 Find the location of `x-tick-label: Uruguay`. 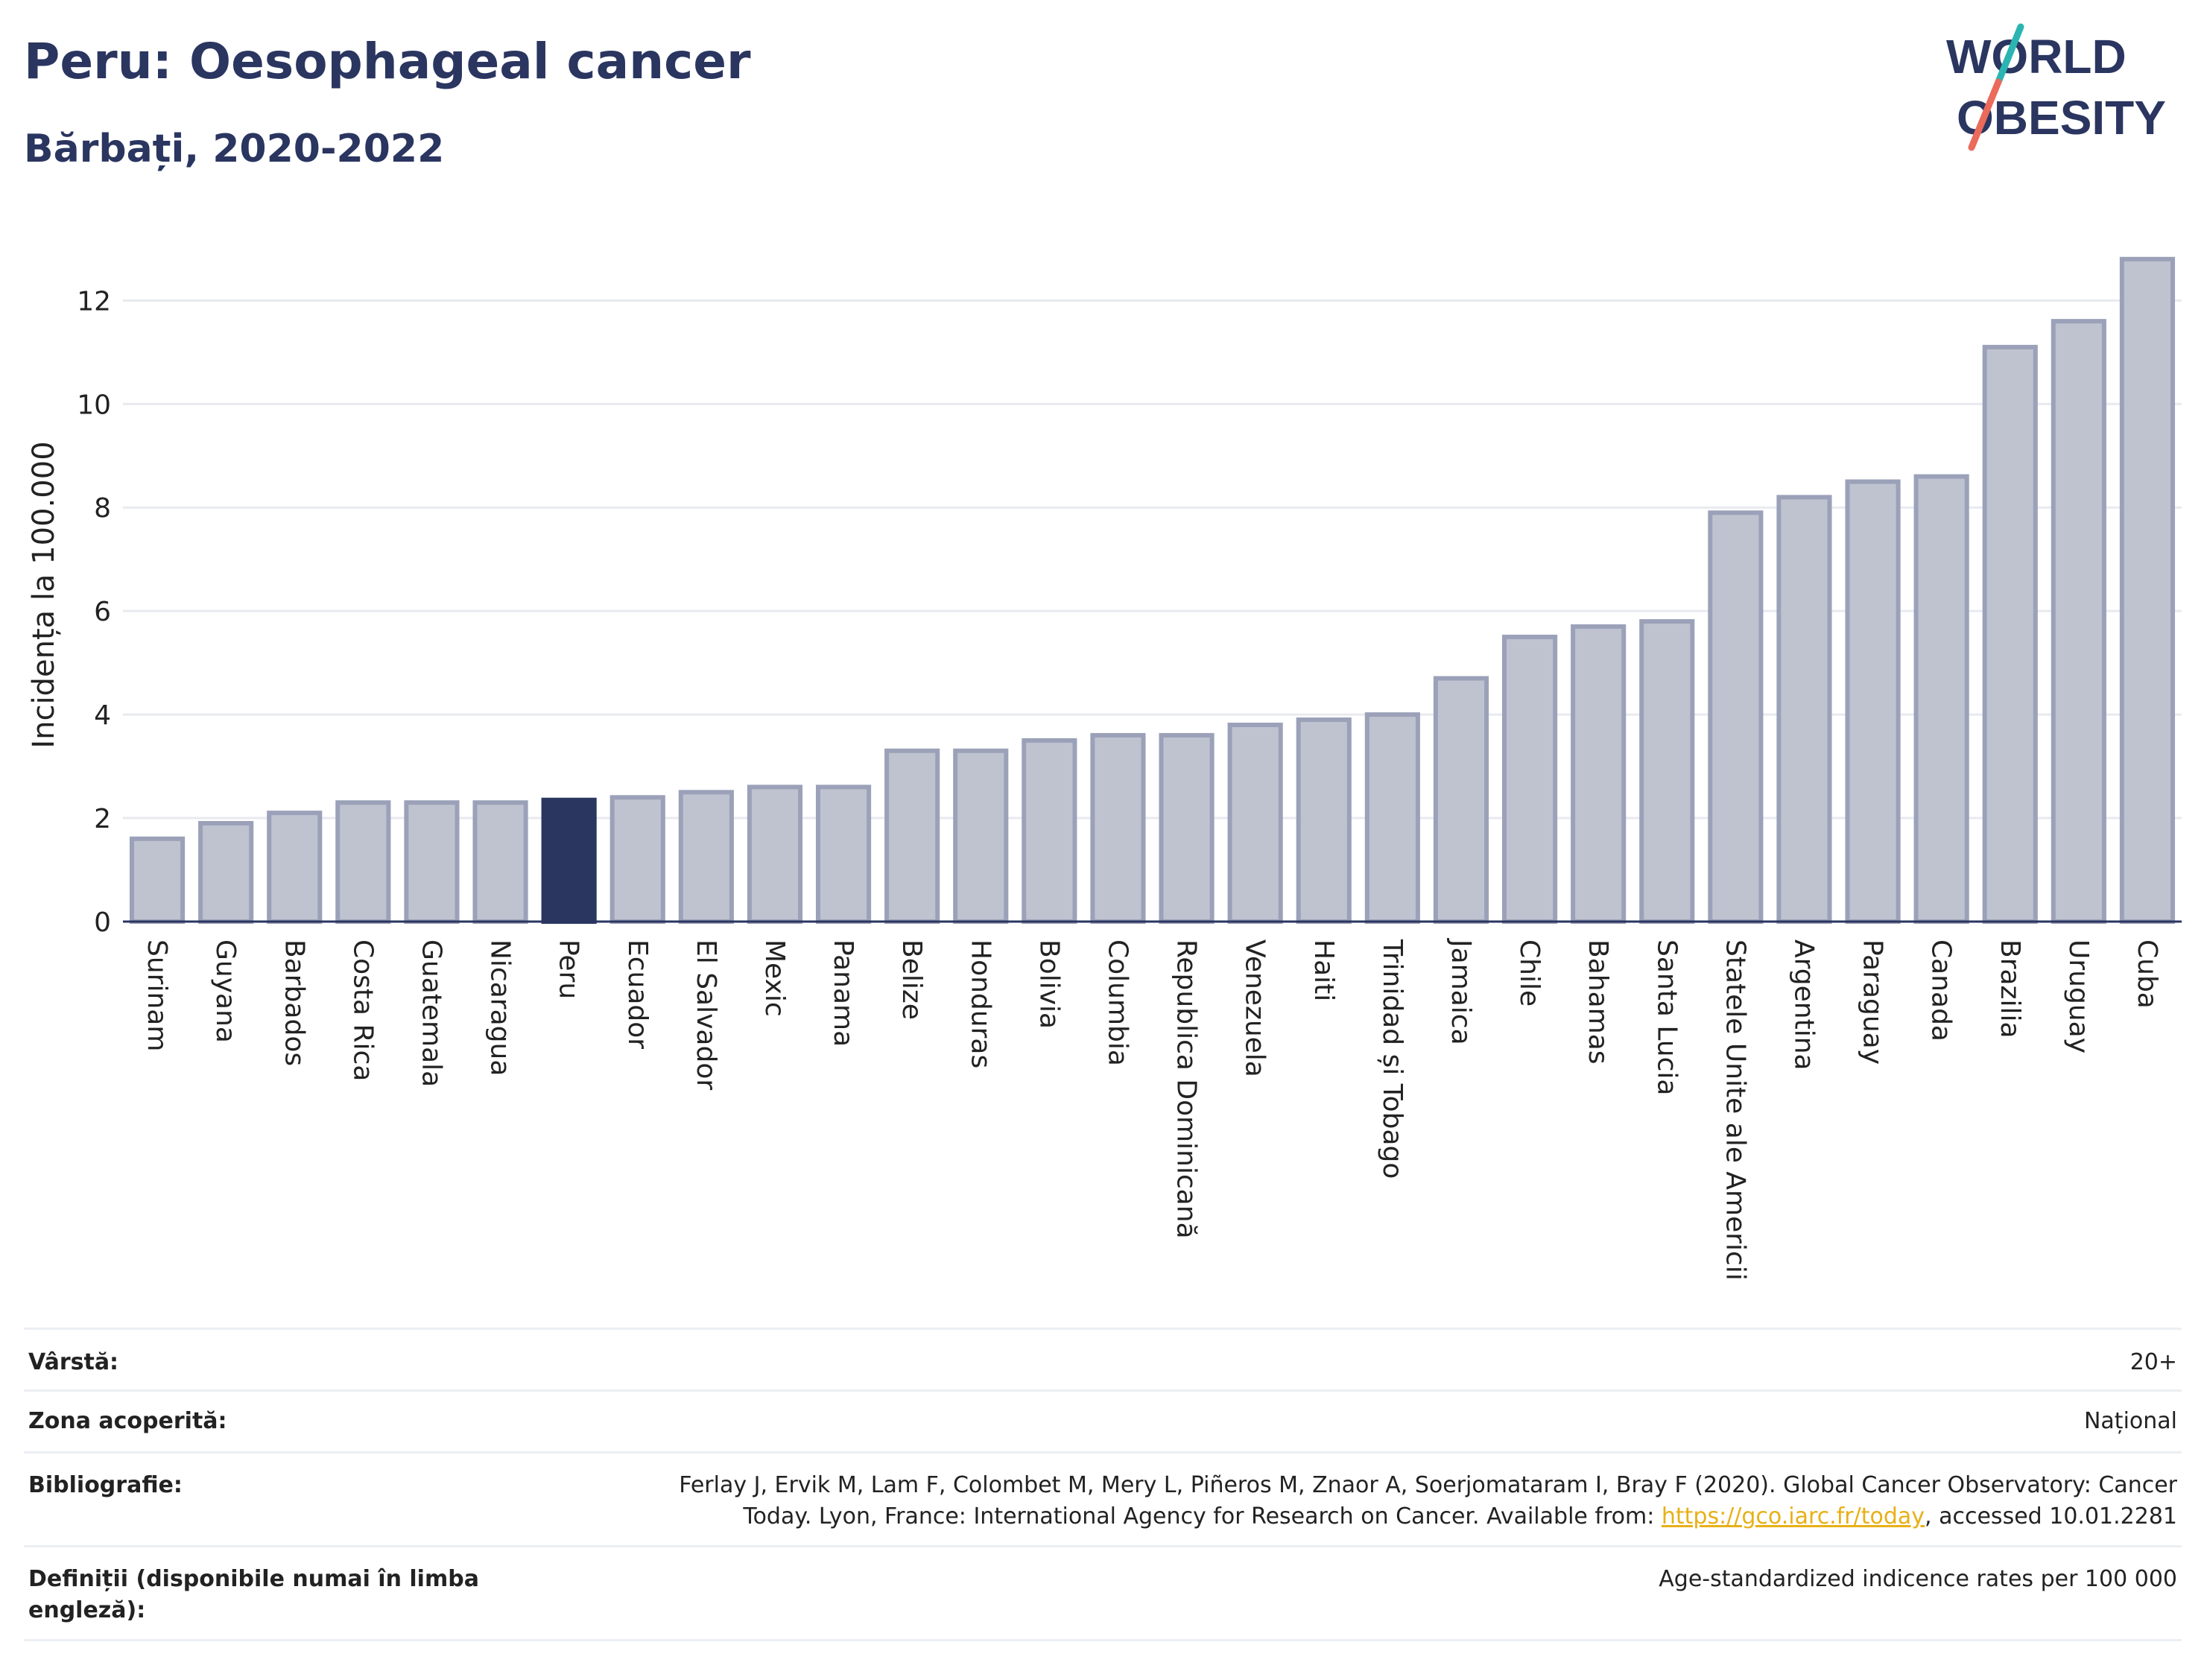

x-tick-label: Uruguay is located at coordinates (2078, 996).